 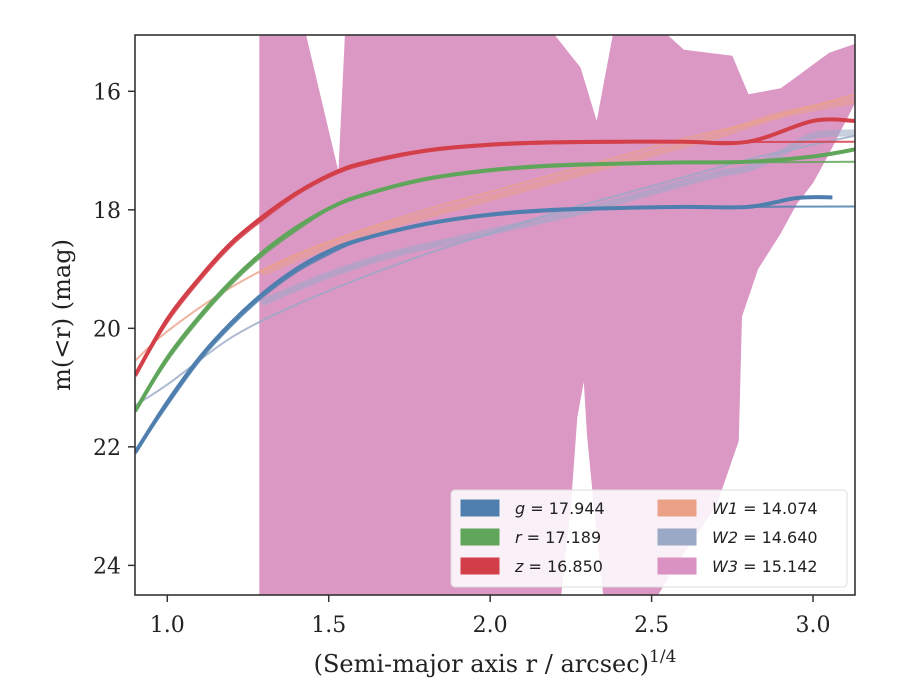 I want to click on x-tick-label: 2.5, so click(x=651, y=625).